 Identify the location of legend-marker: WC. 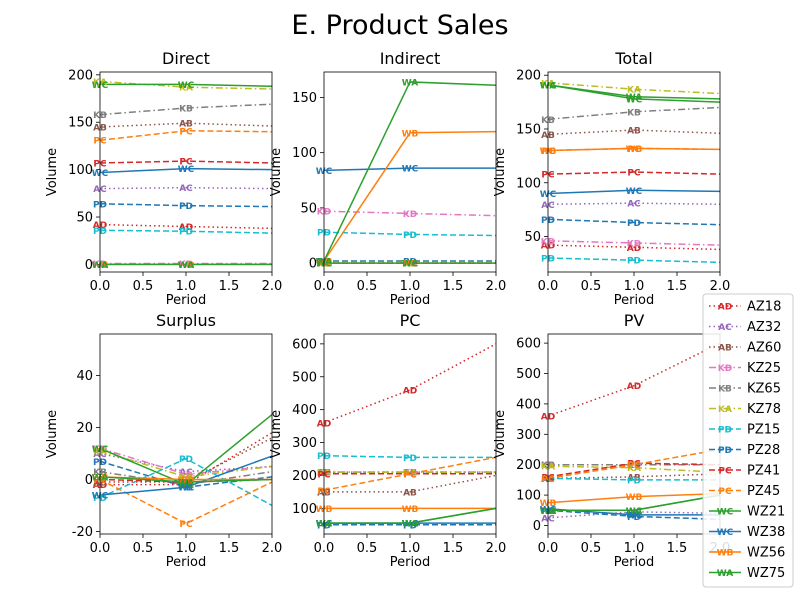
(725, 513).